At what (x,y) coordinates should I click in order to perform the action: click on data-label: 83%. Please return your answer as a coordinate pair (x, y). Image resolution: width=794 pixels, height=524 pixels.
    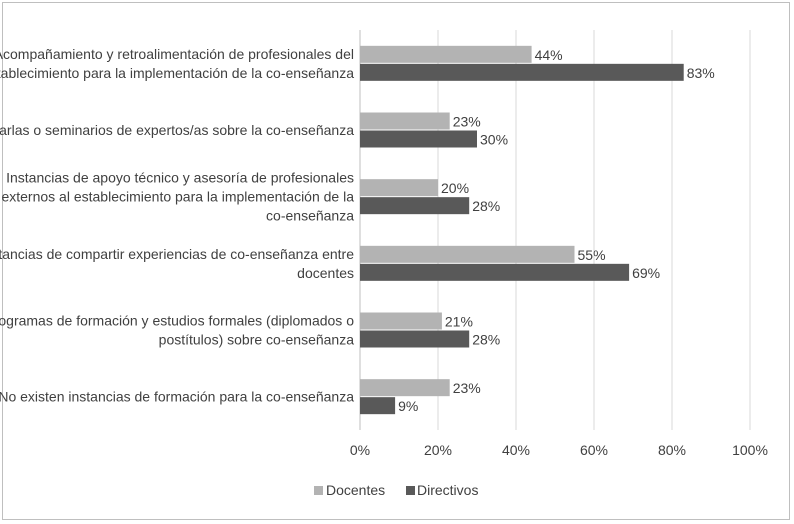
    Looking at the image, I should click on (701, 73).